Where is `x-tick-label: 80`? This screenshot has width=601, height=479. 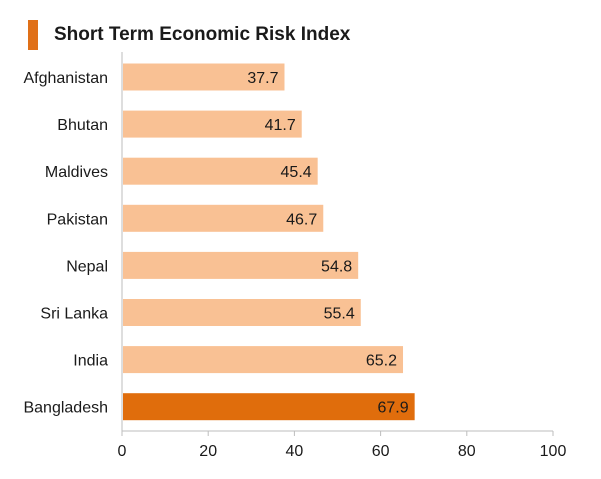
x-tick-label: 80 is located at coordinates (467, 451).